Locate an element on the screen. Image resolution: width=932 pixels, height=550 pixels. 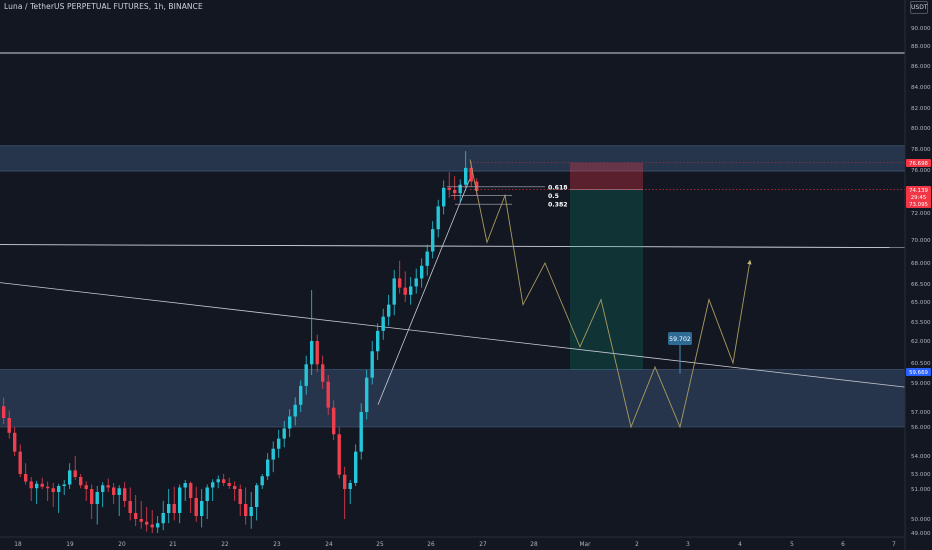
trendline is located at coordinates (424, 291).